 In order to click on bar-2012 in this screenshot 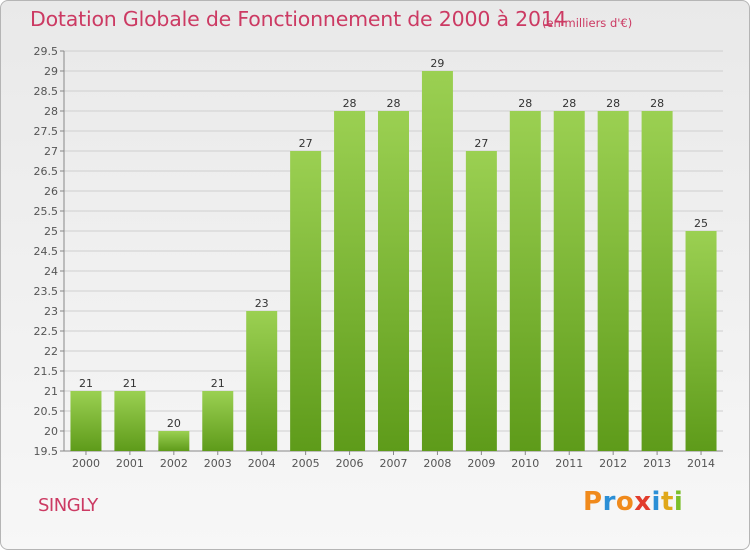, I will do `click(613, 281)`.